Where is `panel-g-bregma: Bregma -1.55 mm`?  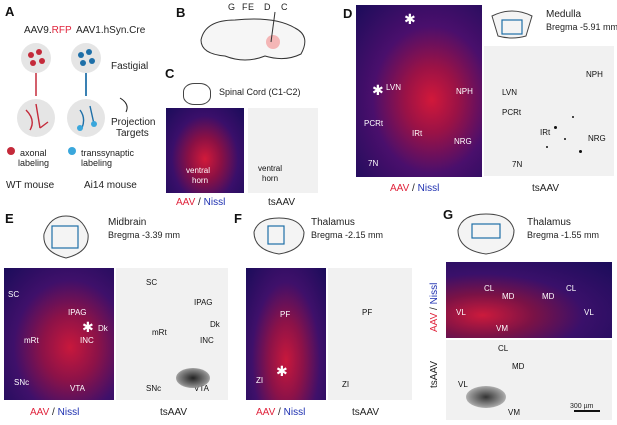 panel-g-bregma: Bregma -1.55 mm is located at coordinates (563, 235).